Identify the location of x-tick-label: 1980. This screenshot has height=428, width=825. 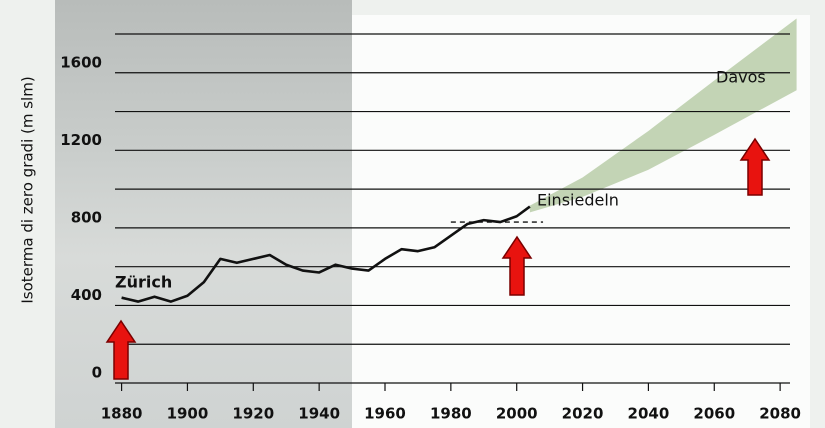
(451, 414).